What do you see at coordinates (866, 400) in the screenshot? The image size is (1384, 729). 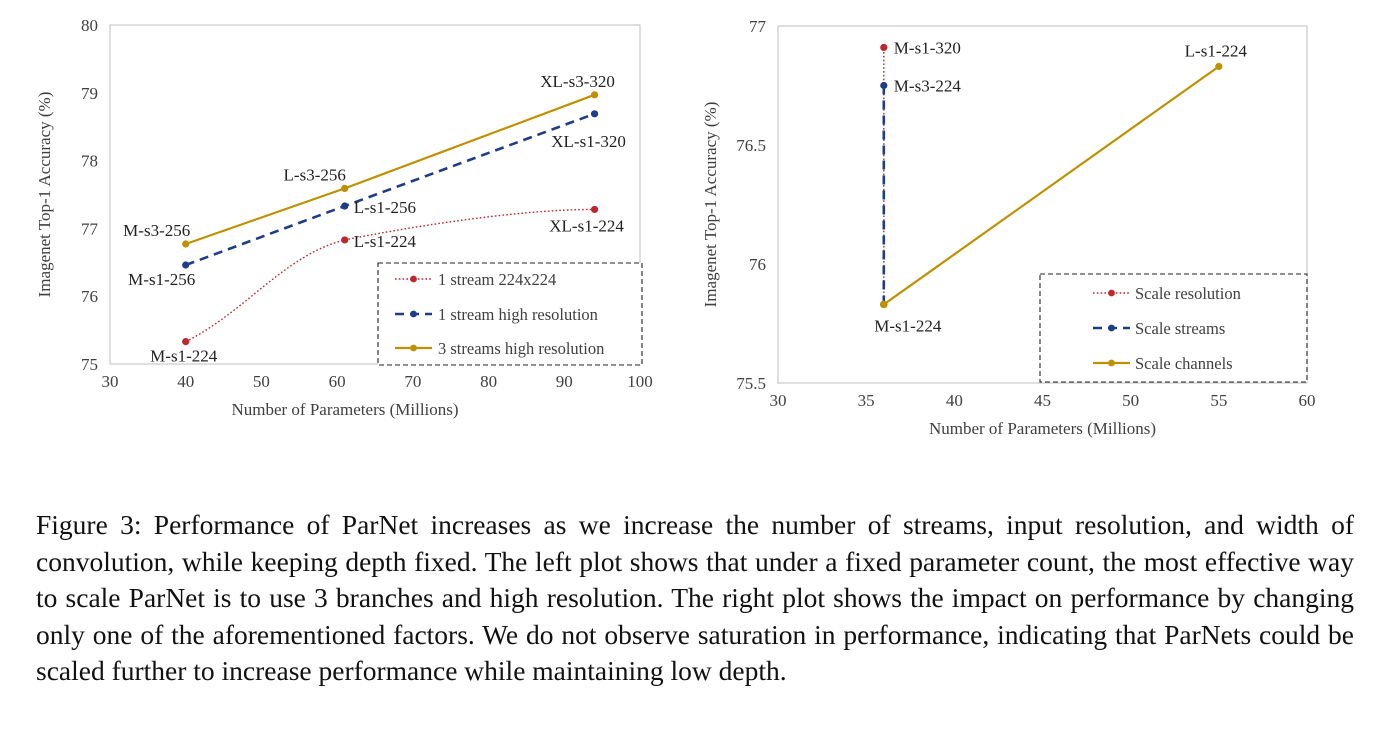 I see `x-tick-label: 35` at bounding box center [866, 400].